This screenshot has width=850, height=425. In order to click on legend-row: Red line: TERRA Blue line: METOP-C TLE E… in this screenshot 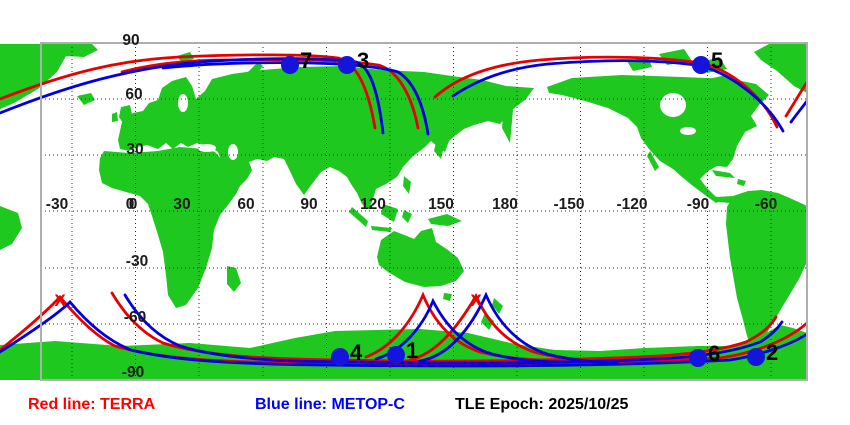, I will do `click(425, 407)`.